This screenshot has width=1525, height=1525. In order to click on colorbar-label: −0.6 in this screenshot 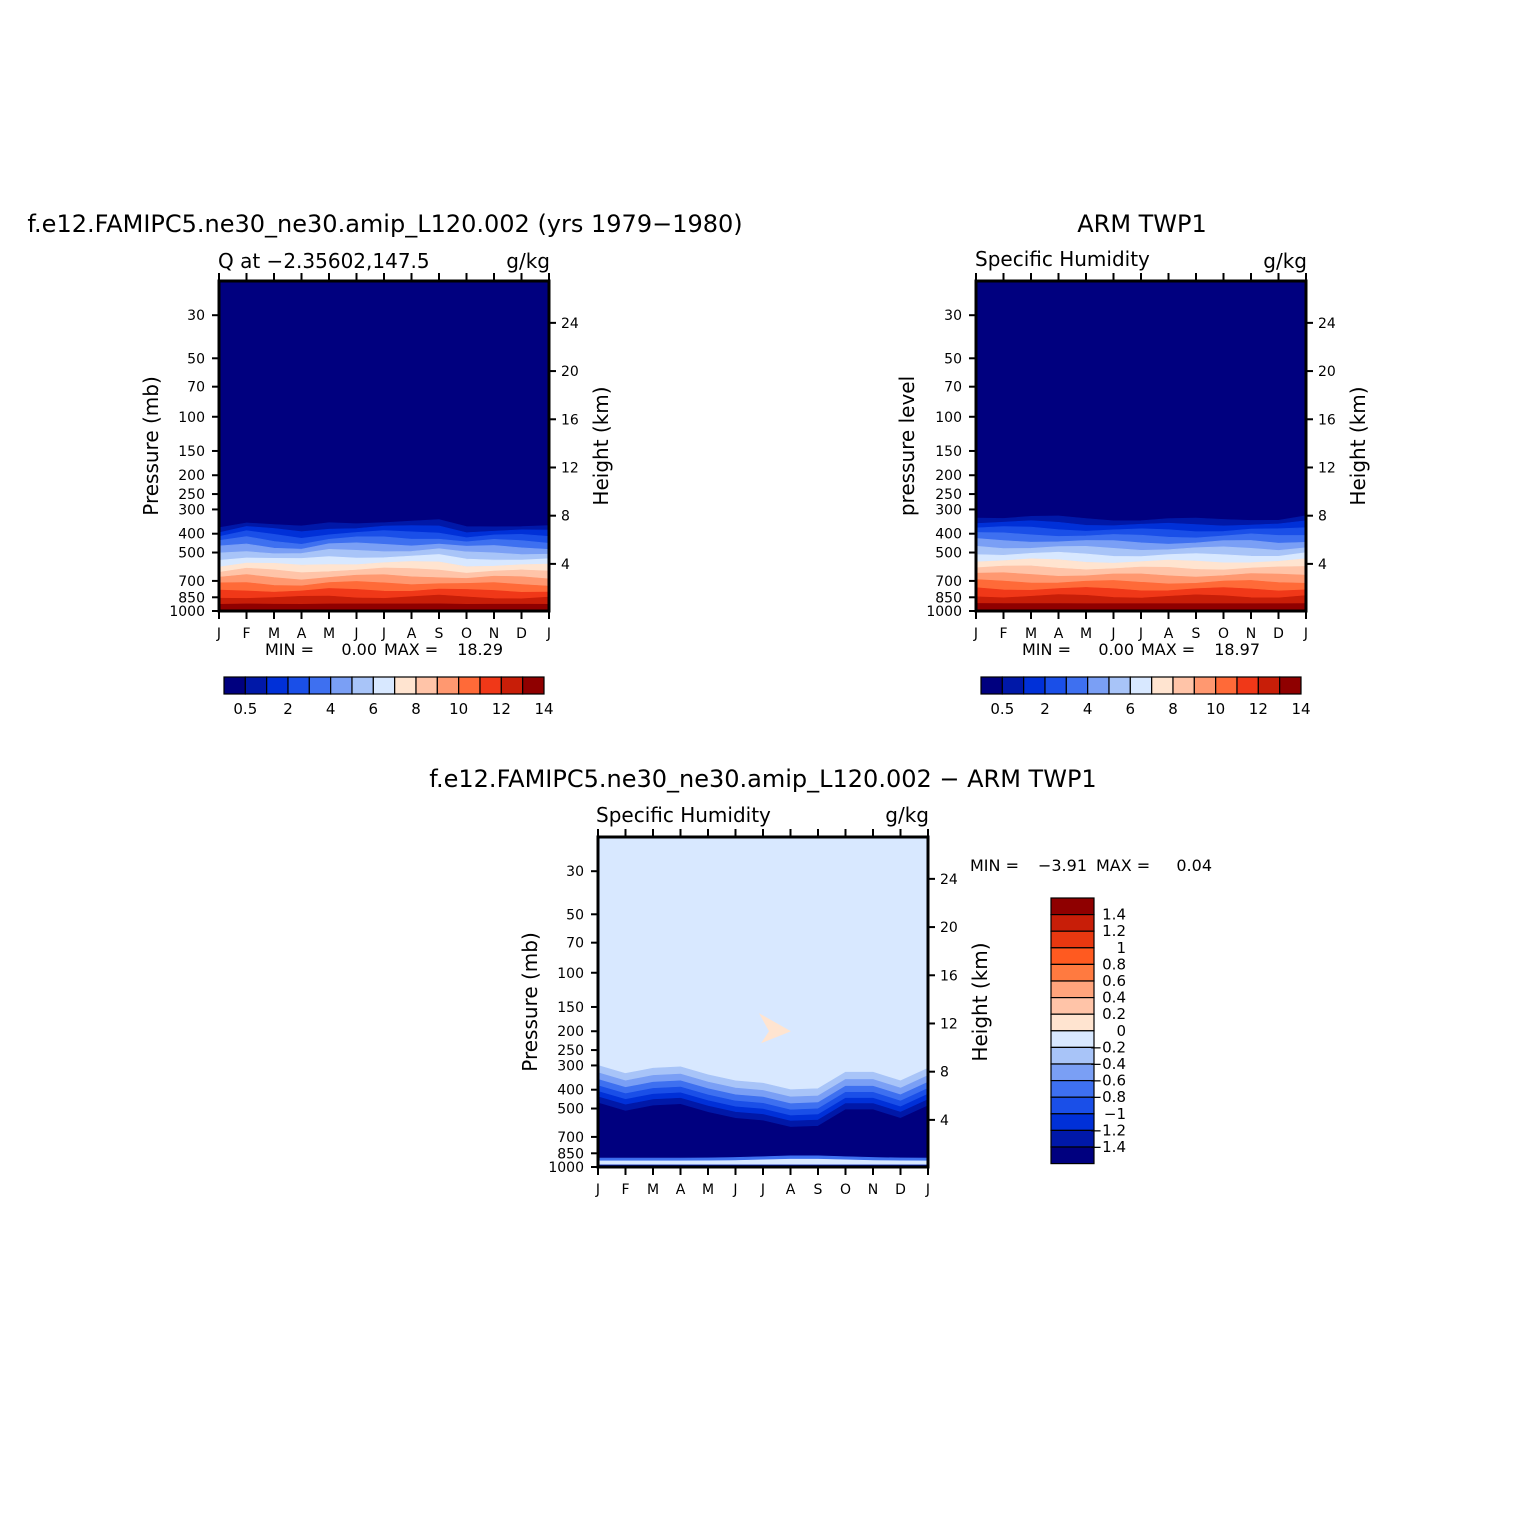, I will do `click(1108, 1081)`.